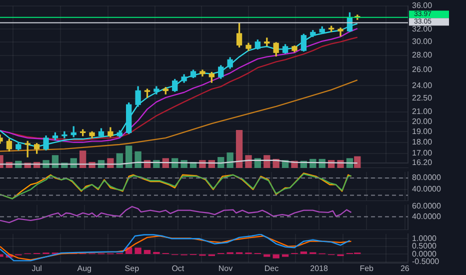 This screenshot has width=466, height=275. I want to click on y-tick-label: 60.0000, so click(427, 205).